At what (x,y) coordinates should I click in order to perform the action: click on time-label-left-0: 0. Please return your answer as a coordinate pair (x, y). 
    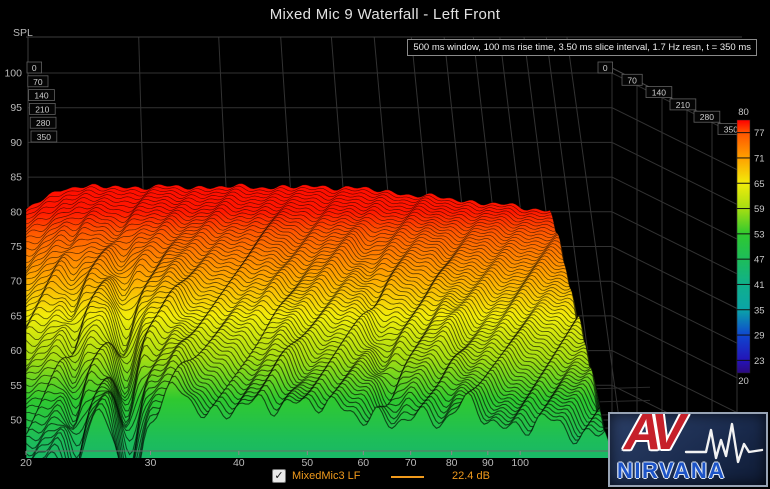
    Looking at the image, I should click on (34, 68).